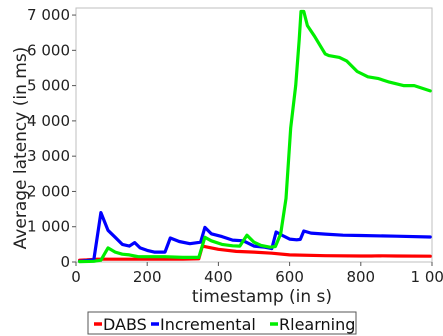 This screenshot has width=443, height=336. What do you see at coordinates (255, 237) in the screenshot?
I see `series-line-incremental` at bounding box center [255, 237].